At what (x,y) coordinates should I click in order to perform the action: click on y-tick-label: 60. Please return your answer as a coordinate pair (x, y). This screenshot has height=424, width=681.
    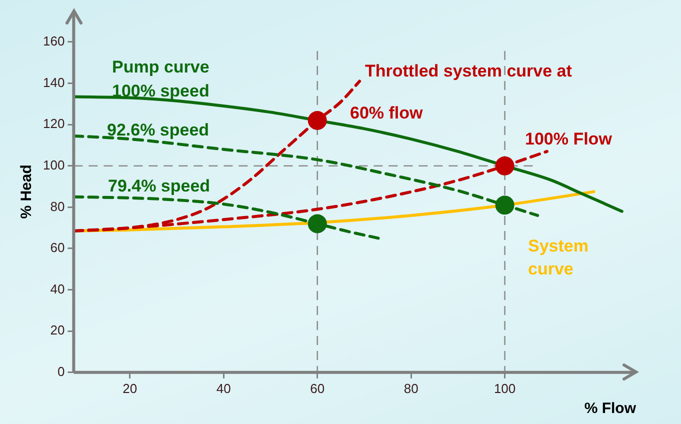
    Looking at the image, I should click on (57, 248).